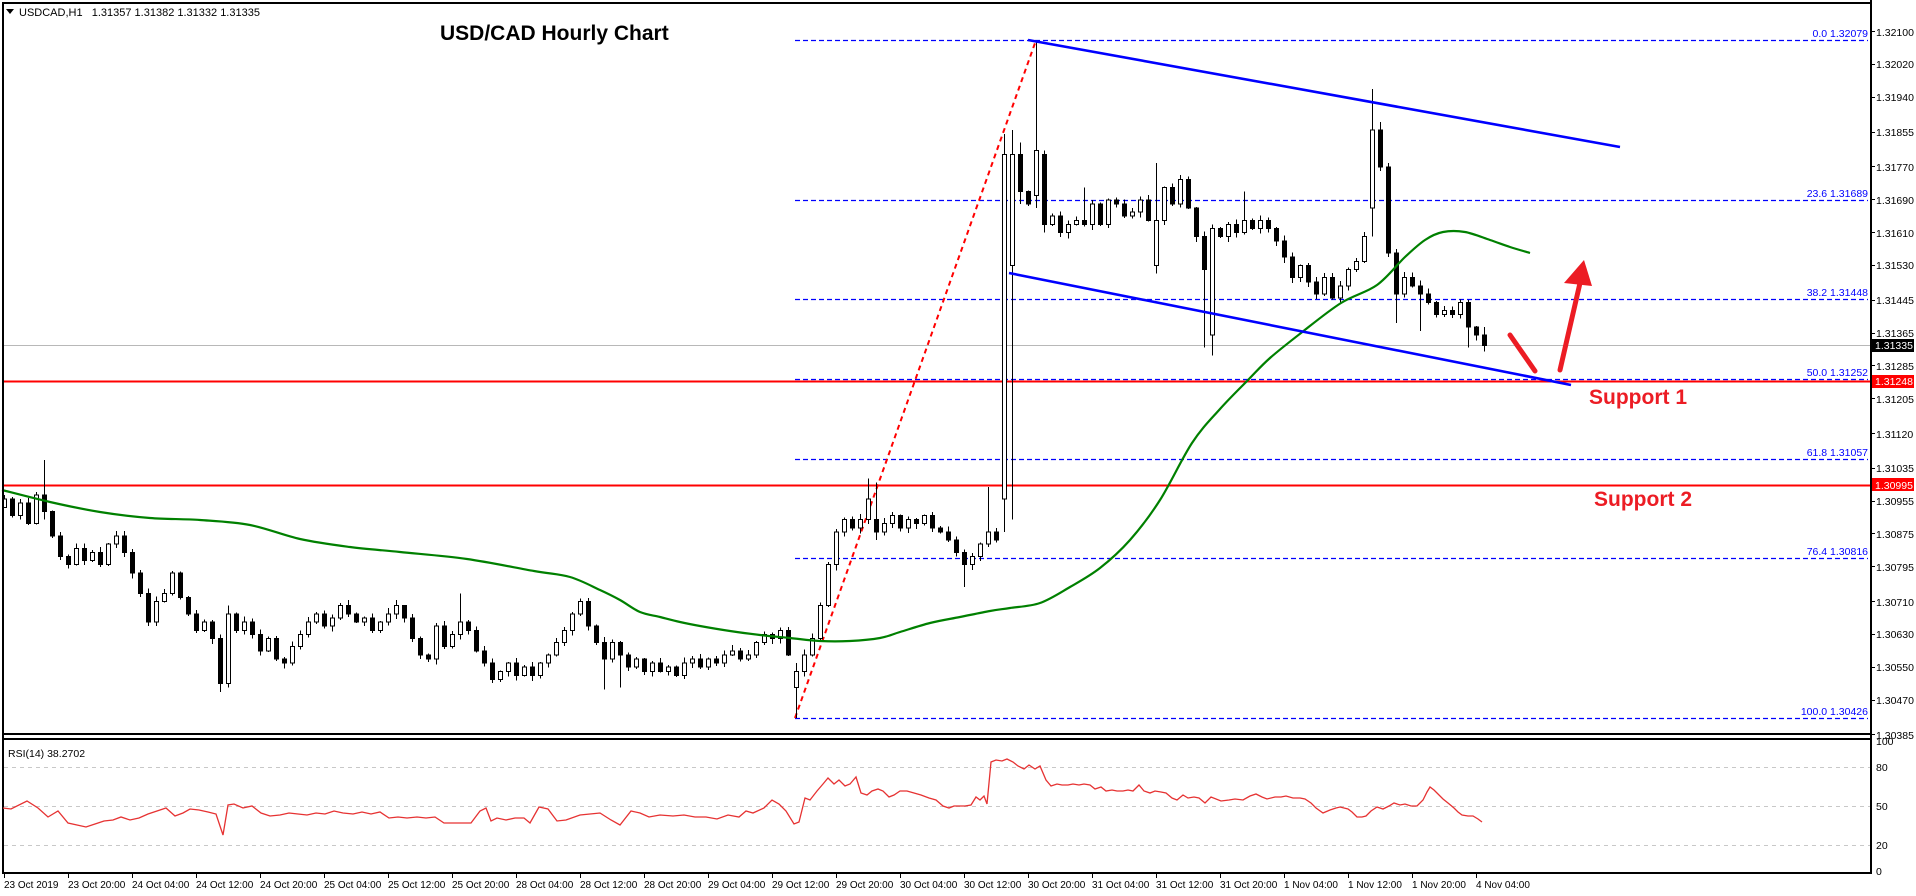  Describe the element at coordinates (417, 885) in the screenshot. I see `svg-text: 25 Oct 12:00` at that location.